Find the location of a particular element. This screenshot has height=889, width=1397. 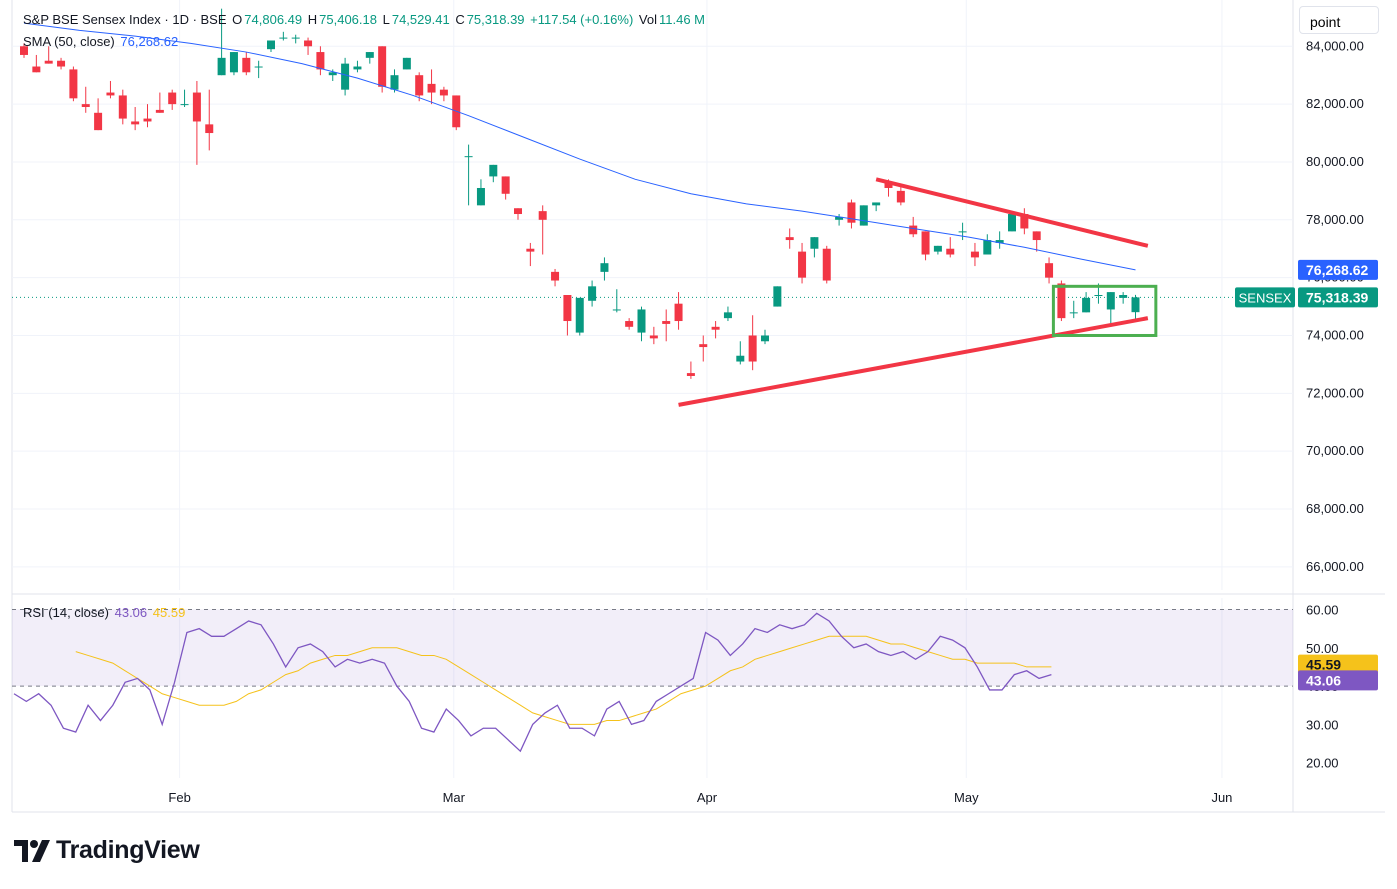

rsi-y-tick-label: 30.00 is located at coordinates (1322, 724).